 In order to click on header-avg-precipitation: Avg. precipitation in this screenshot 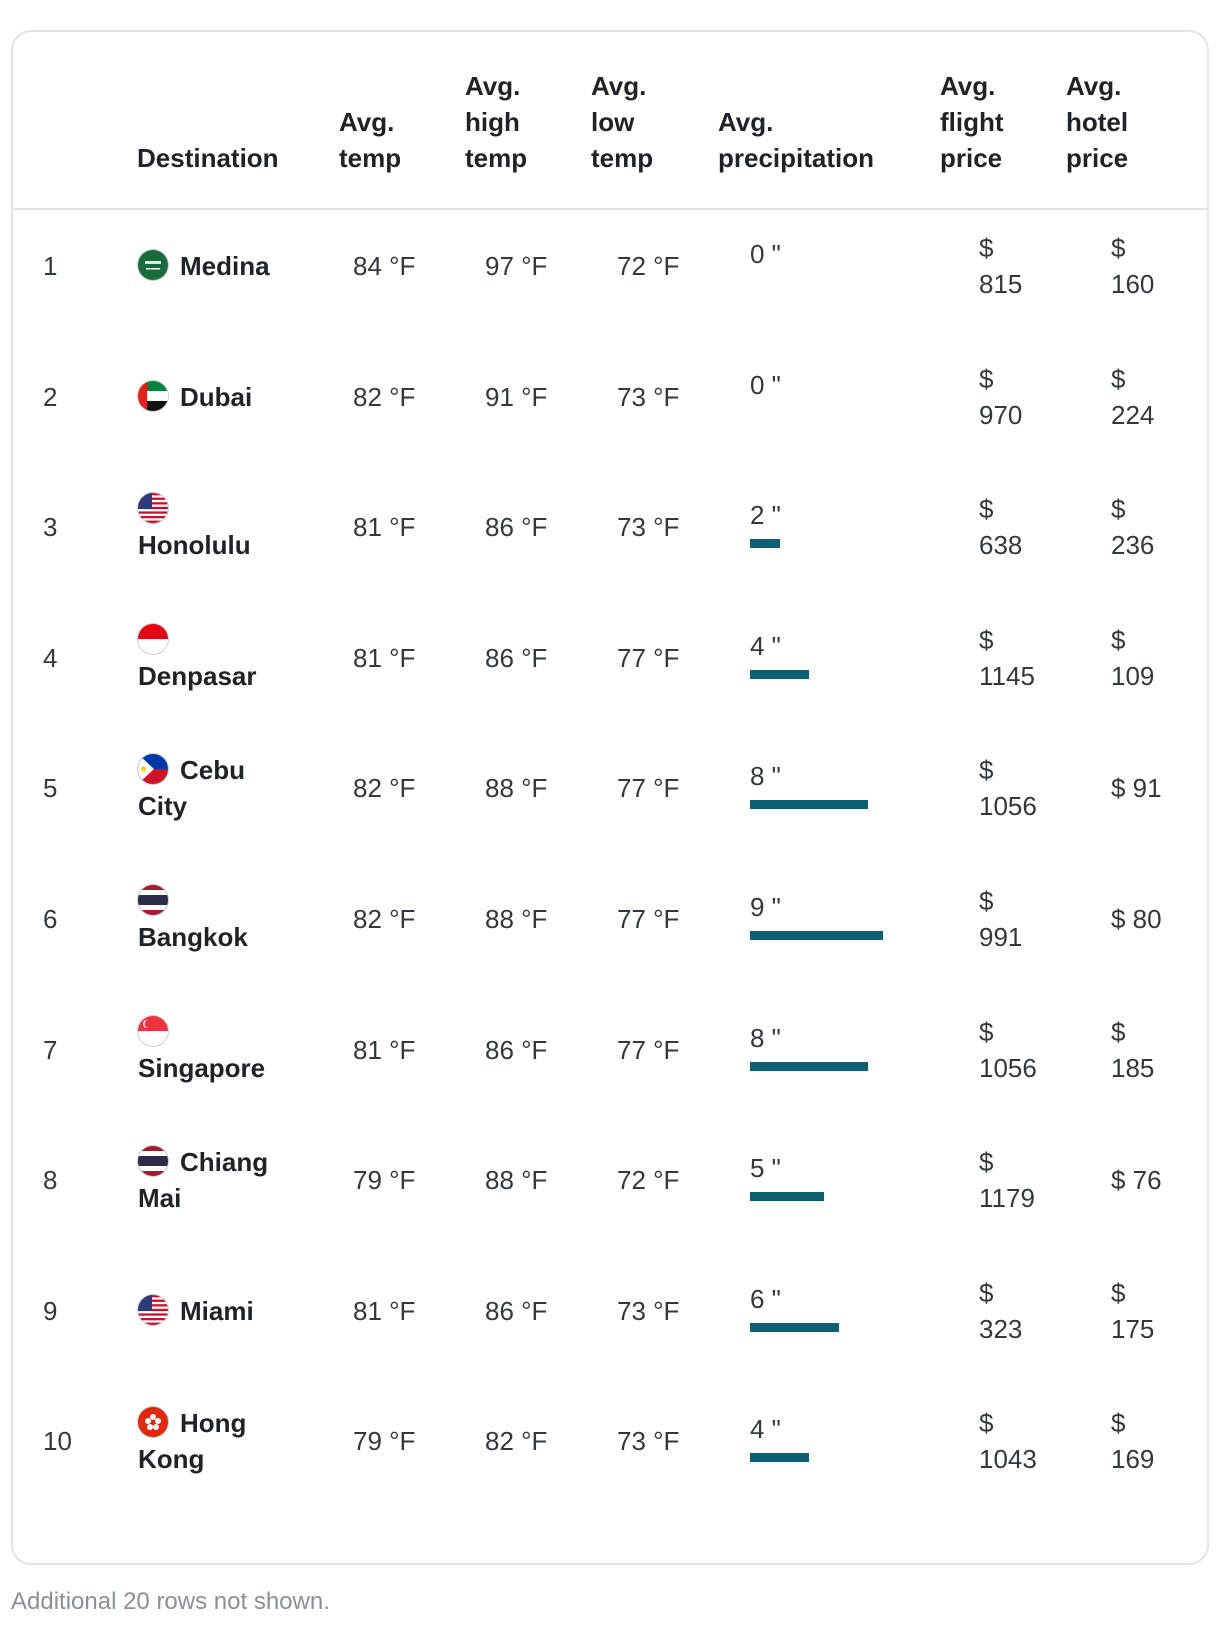, I will do `click(796, 140)`.